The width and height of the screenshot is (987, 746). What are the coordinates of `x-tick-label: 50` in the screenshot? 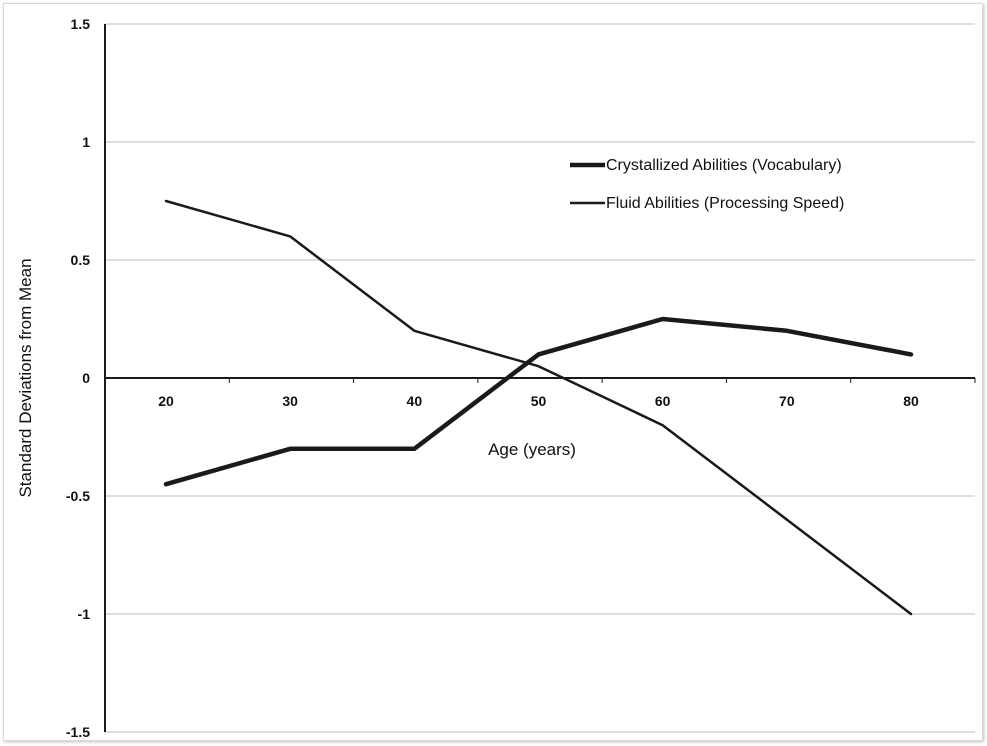 It's located at (539, 401).